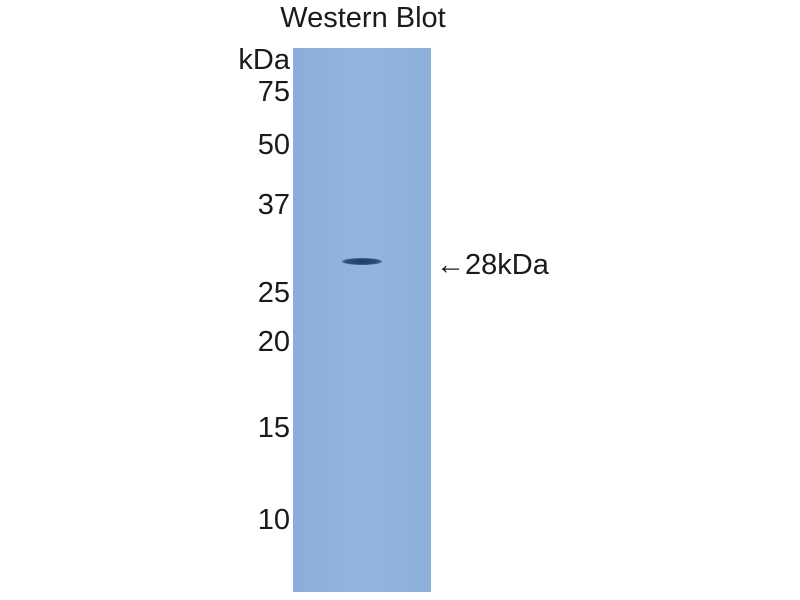  Describe the element at coordinates (492, 265) in the screenshot. I see `band-annotation: ←28kDa` at that location.